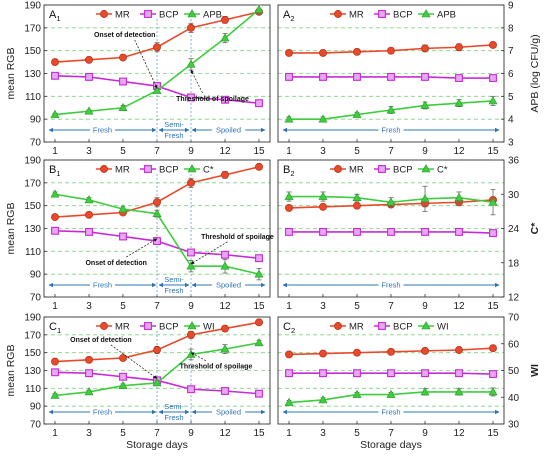  I want to click on panel-label-letter: C, so click(287, 327).